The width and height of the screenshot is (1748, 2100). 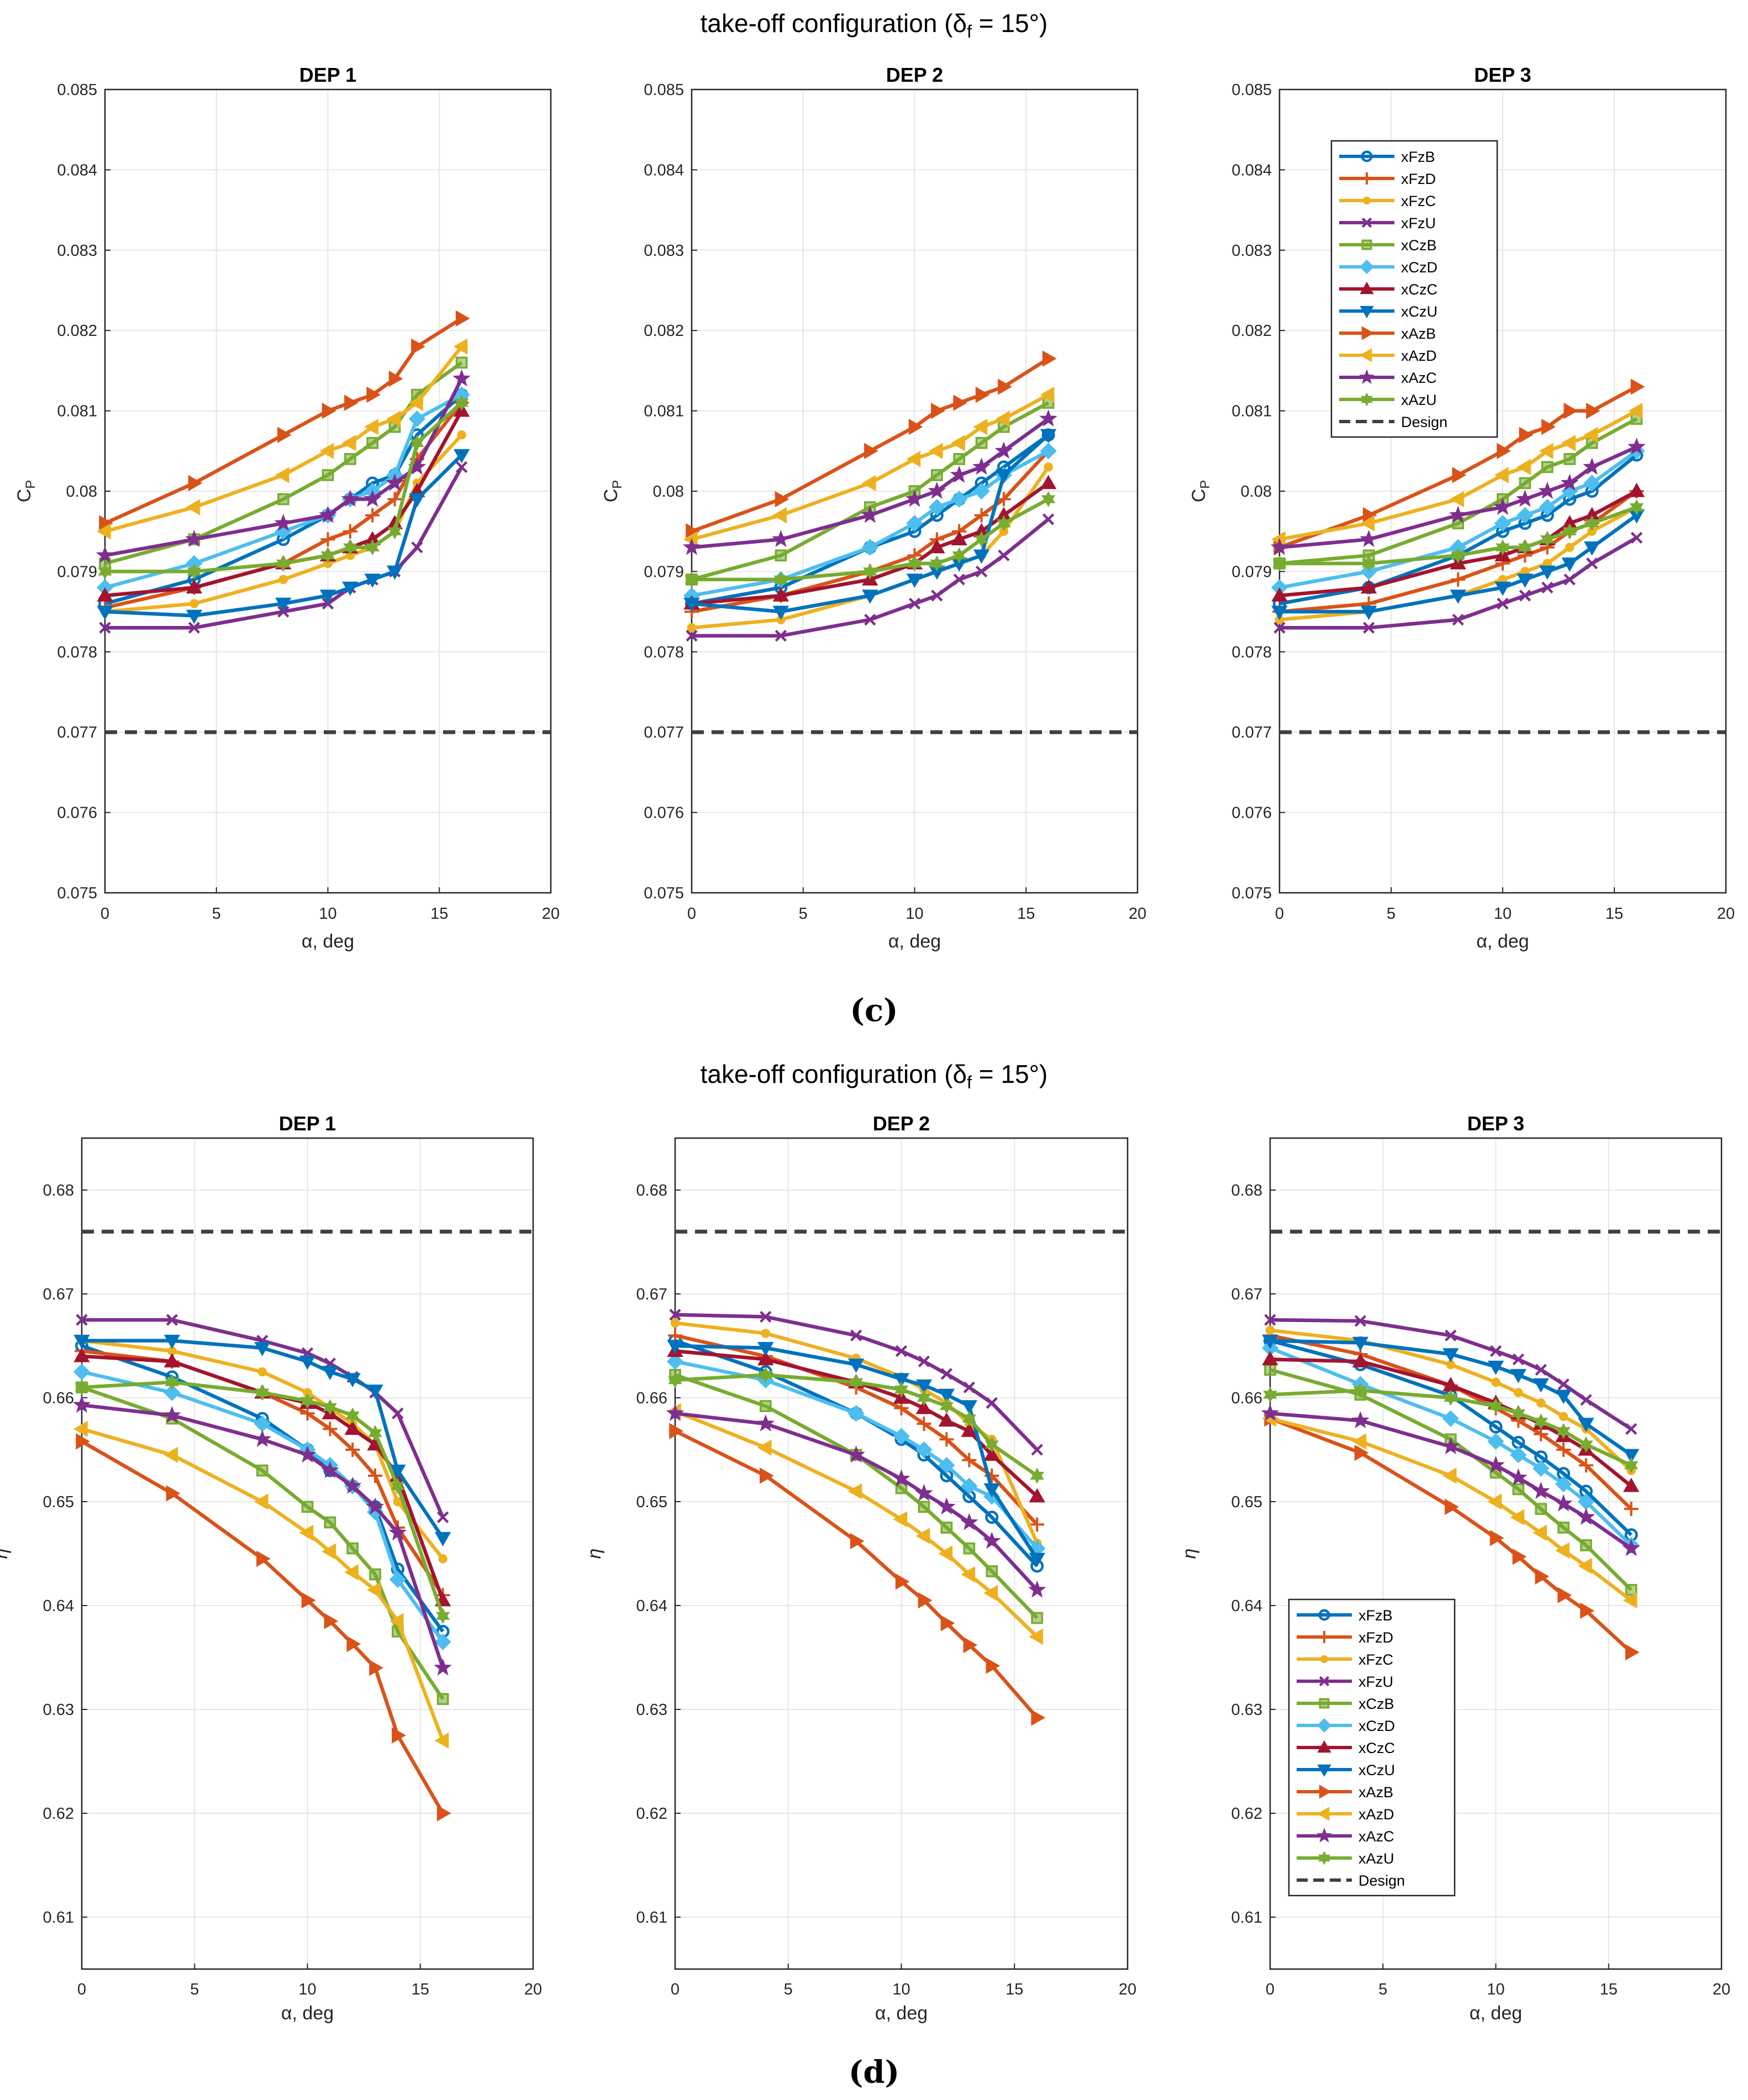 What do you see at coordinates (1351, 1880) in the screenshot?
I see `legend-entry: Design` at bounding box center [1351, 1880].